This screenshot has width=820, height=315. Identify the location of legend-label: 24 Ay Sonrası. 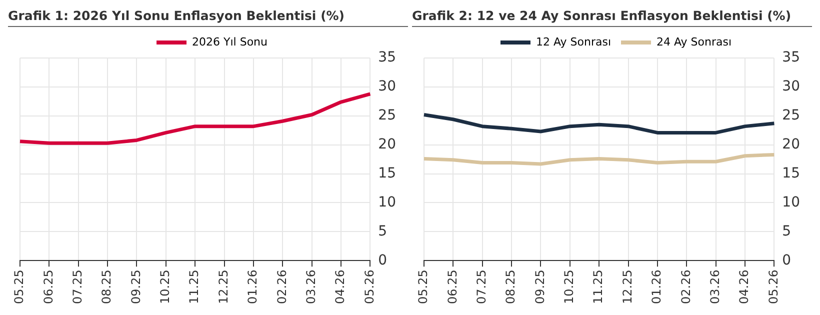
(694, 41).